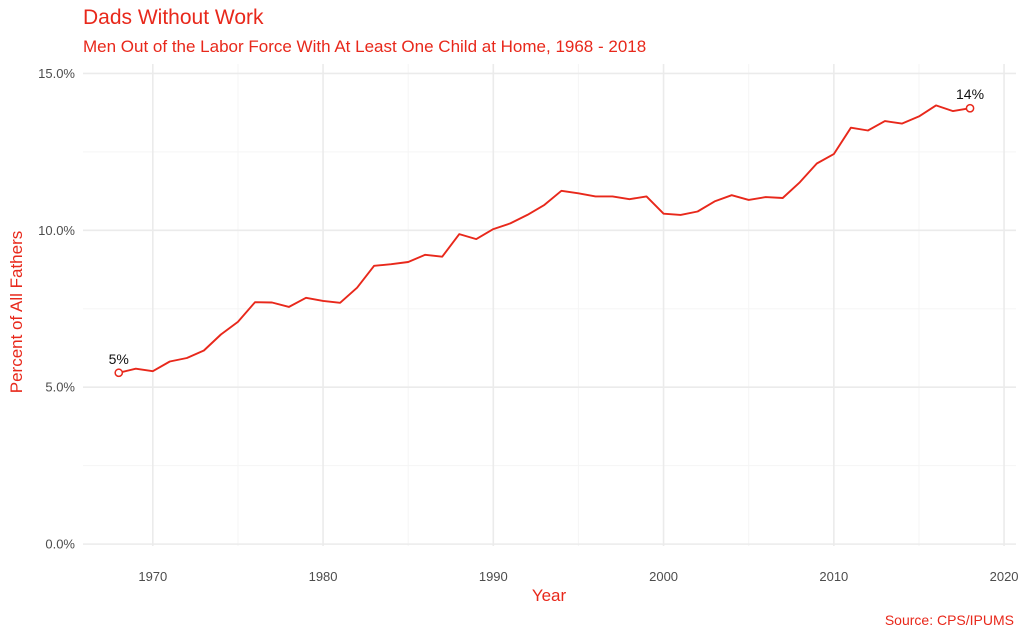 The image size is (1024, 640). Describe the element at coordinates (663, 576) in the screenshot. I see `x-tick-label: 2000` at that location.